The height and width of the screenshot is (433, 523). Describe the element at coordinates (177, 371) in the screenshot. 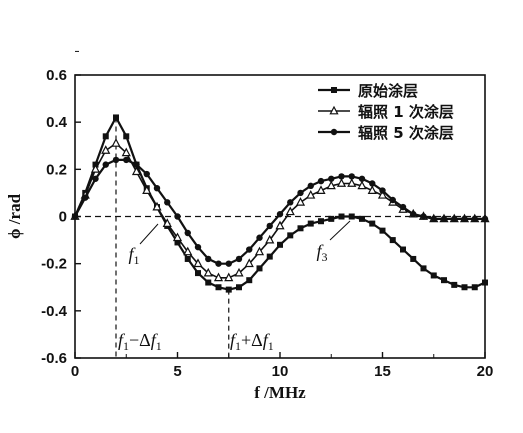

I see `x-tick-label: 5` at that location.